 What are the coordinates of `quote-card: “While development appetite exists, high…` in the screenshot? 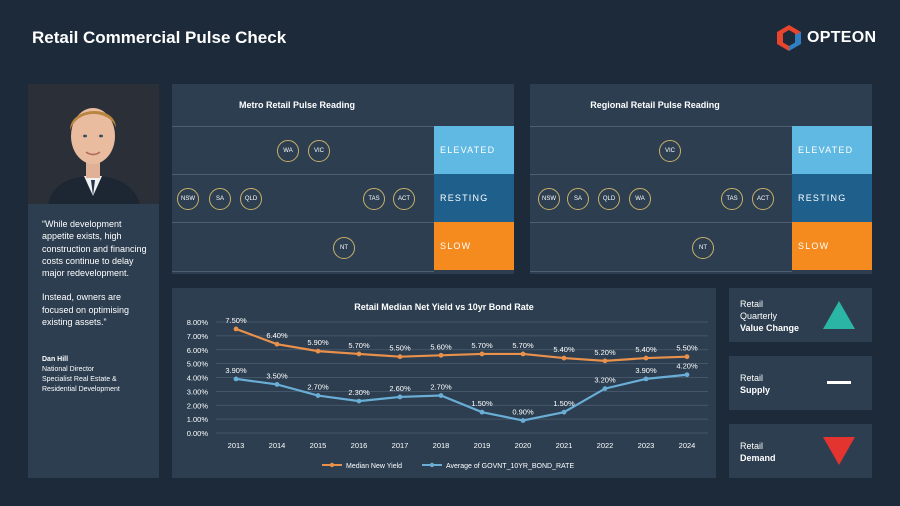 It's located at (93, 281).